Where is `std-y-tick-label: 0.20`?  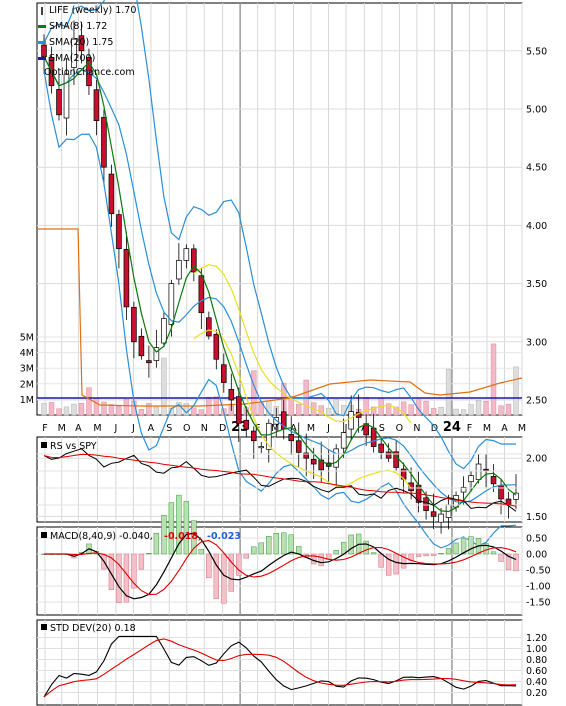
std-y-tick-label: 0.20 is located at coordinates (536, 693).